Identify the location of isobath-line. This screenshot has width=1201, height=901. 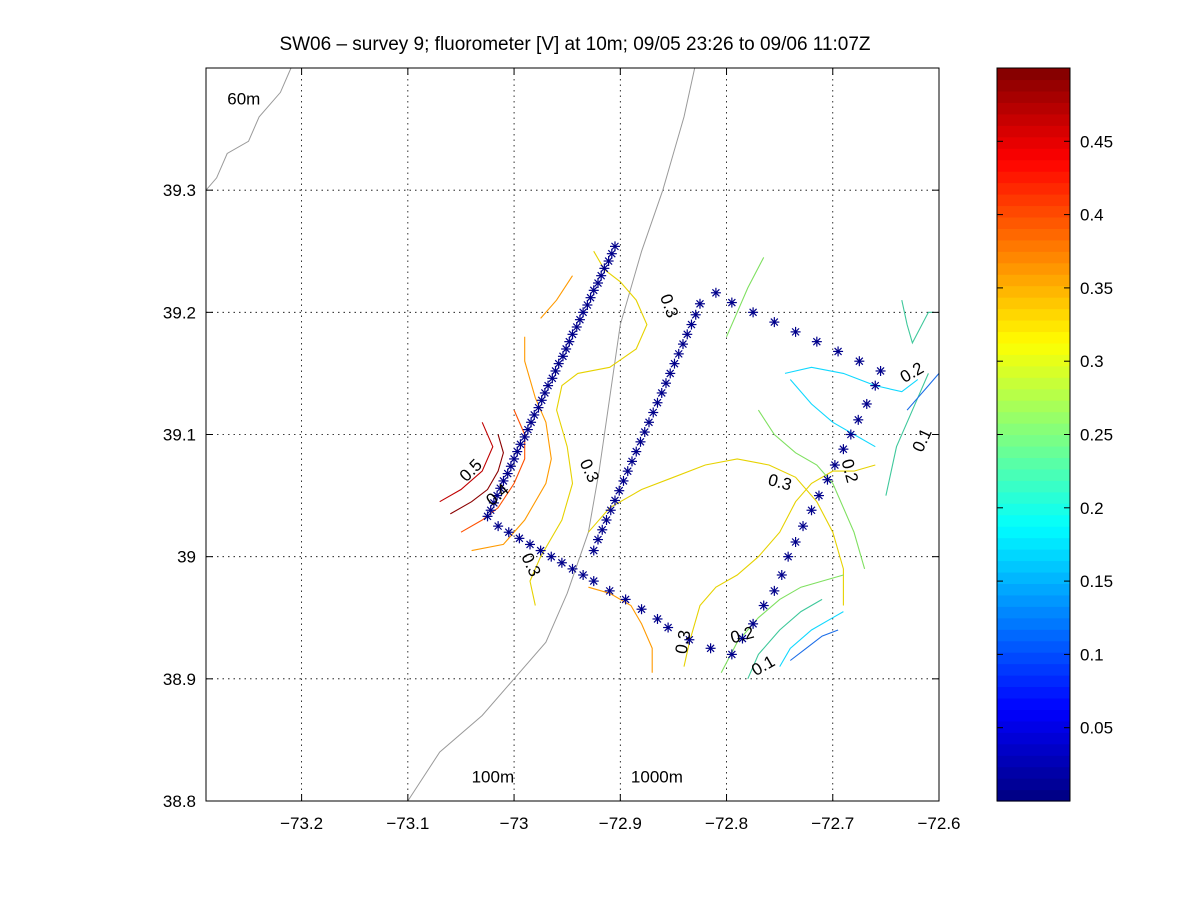
(248, 129).